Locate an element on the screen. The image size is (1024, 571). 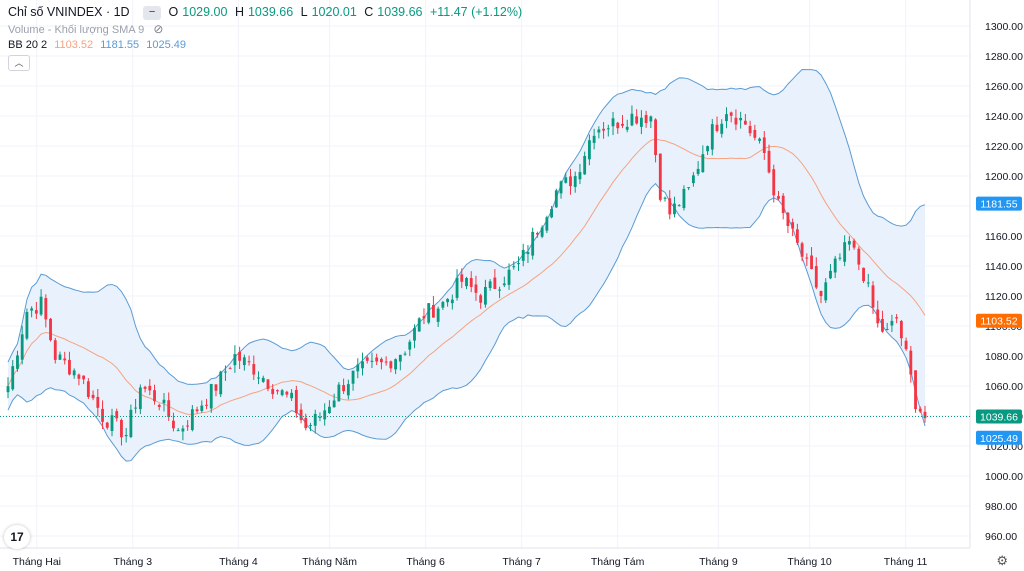
minimize-icon: − is located at coordinates (152, 12).